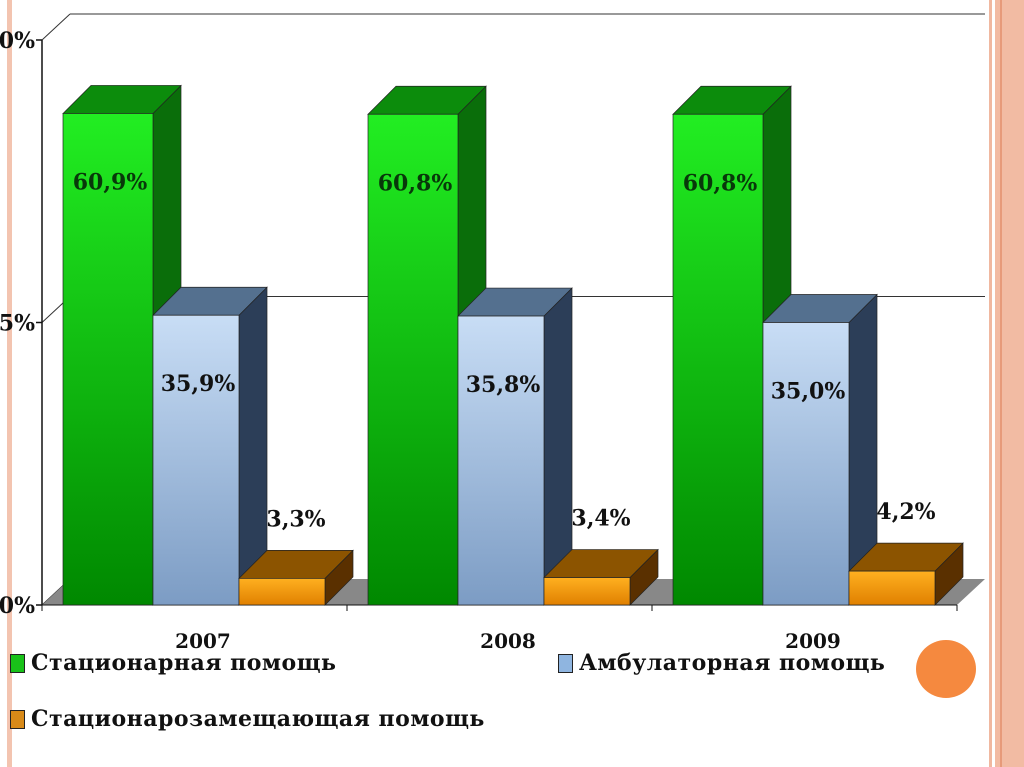 The height and width of the screenshot is (767, 1024). I want to click on legend-swatch-orange, so click(17, 719).